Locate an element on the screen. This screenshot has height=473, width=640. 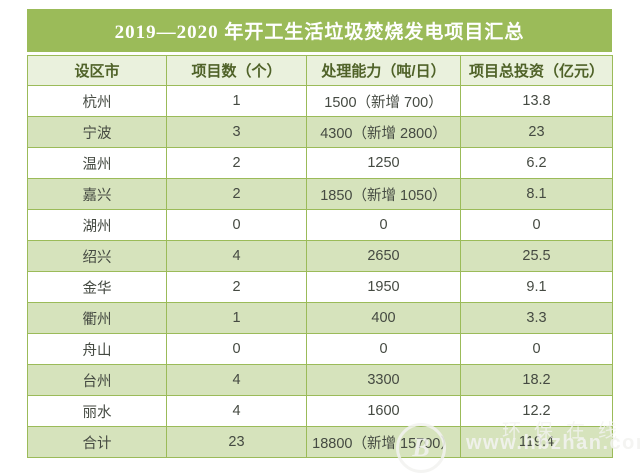
table-header-row: 设区市 项目数（个） 处理能力（吨/日） 项目总投资（亿元） is located at coordinates (320, 70).